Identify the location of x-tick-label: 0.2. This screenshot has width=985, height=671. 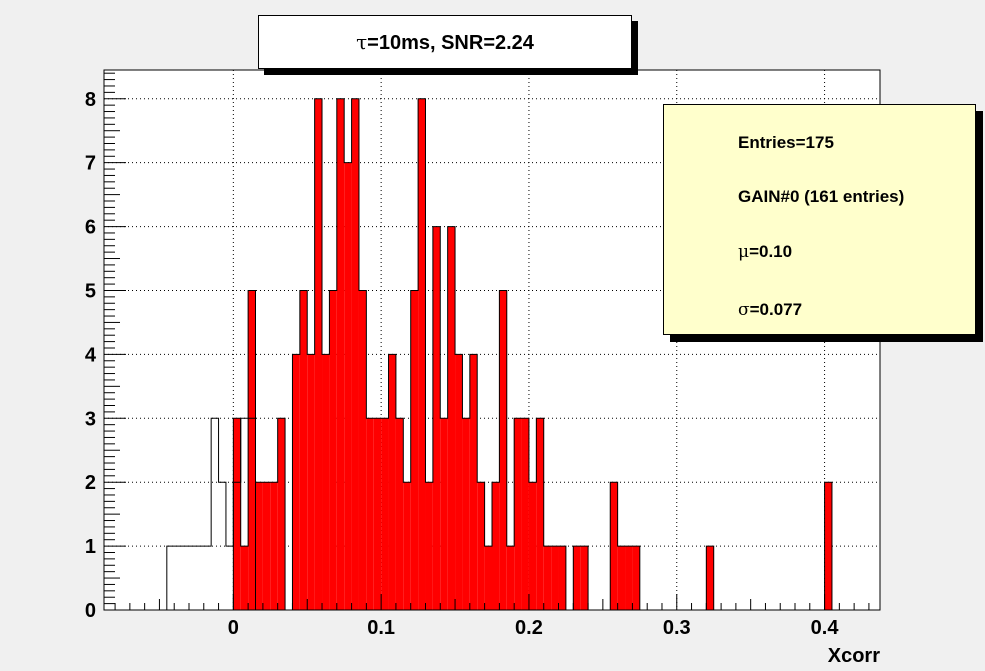
(529, 628).